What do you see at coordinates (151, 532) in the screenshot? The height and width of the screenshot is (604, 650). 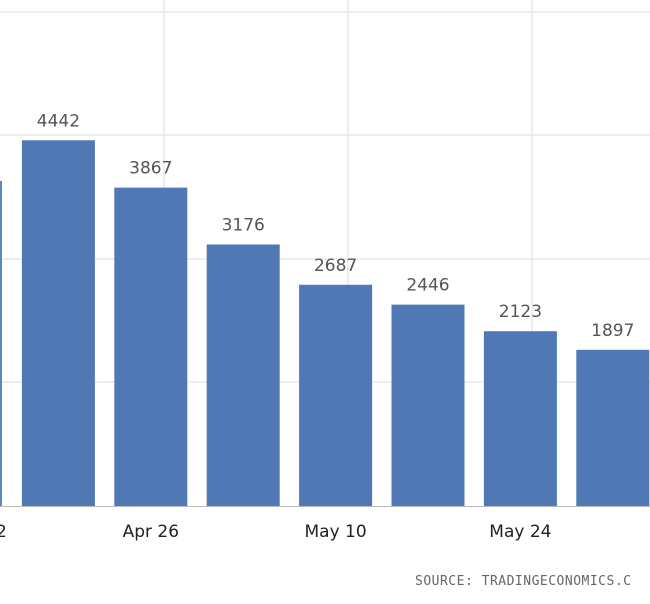 I see `x-tick-label: Apr 26` at bounding box center [151, 532].